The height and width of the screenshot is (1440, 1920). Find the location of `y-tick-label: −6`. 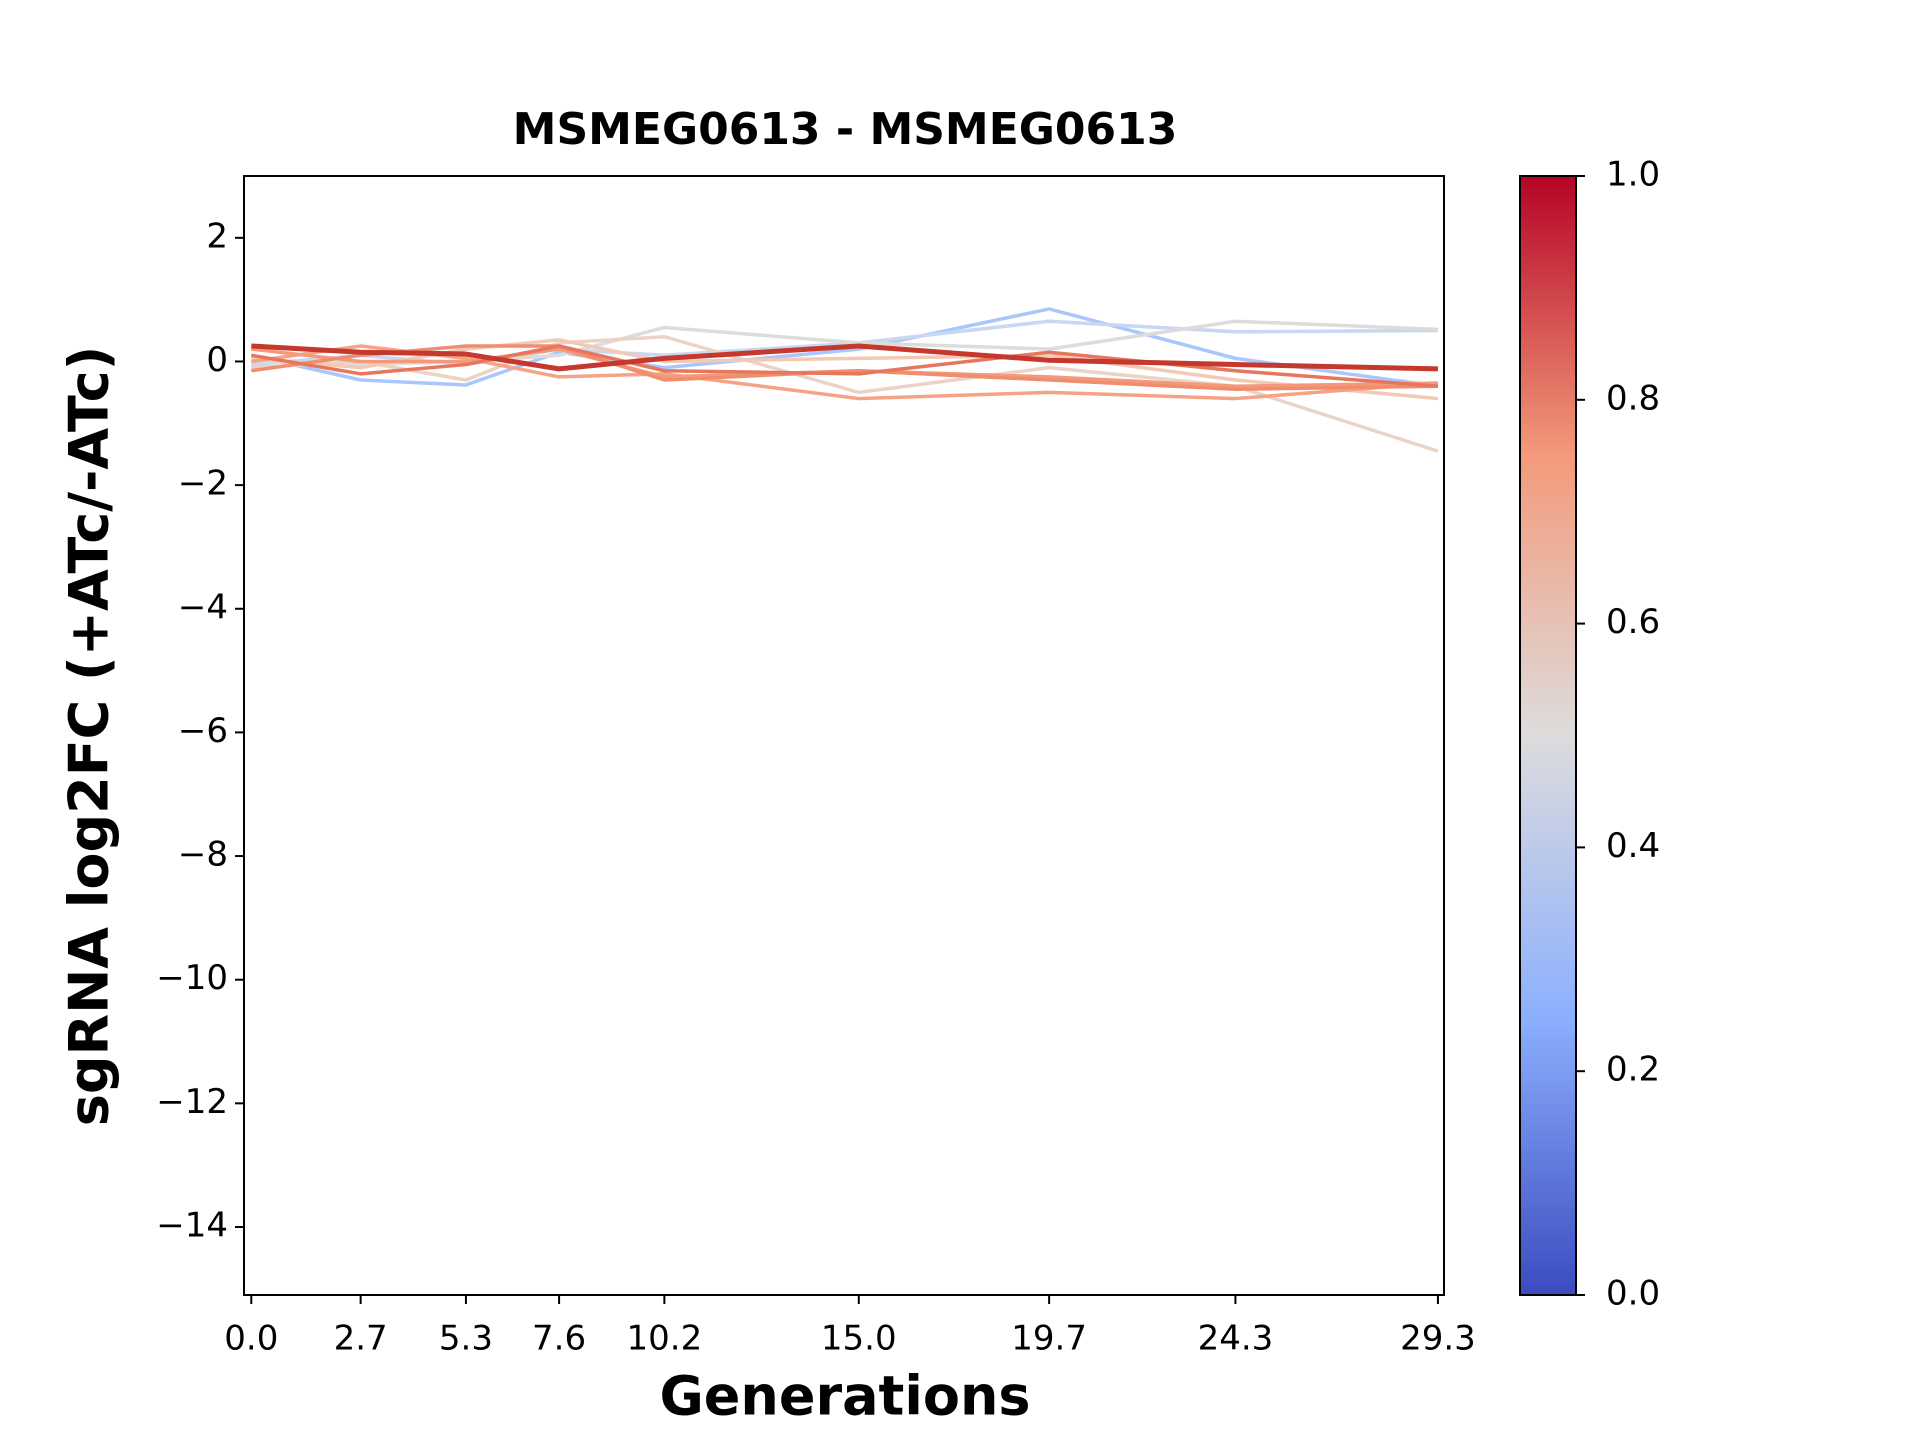

y-tick-label: −6 is located at coordinates (203, 731).